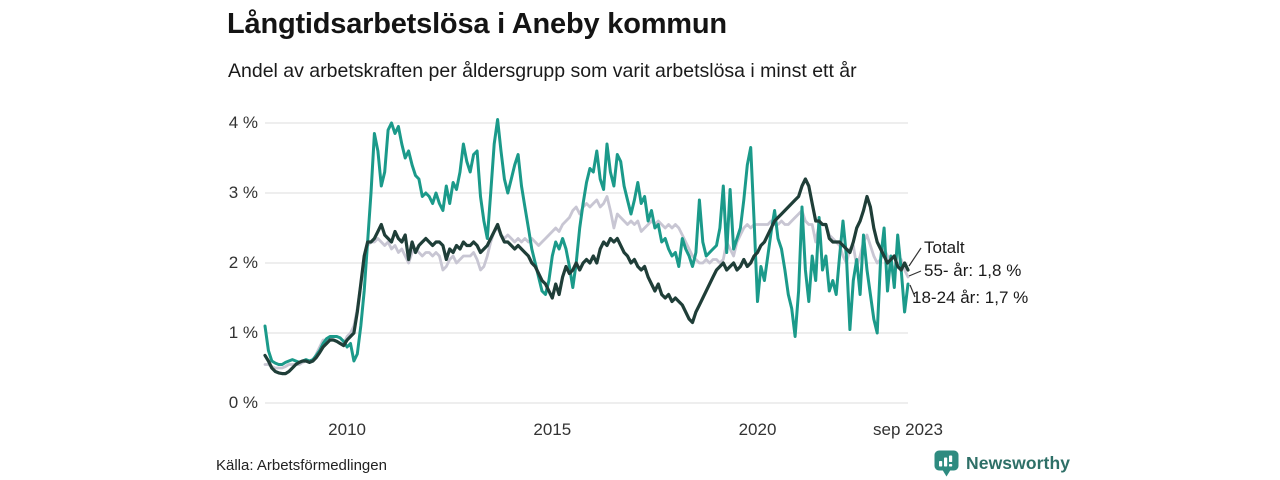 Image resolution: width=1280 pixels, height=480 pixels. Describe the element at coordinates (243, 262) in the screenshot. I see `y-tick-label: 2 %` at that location.